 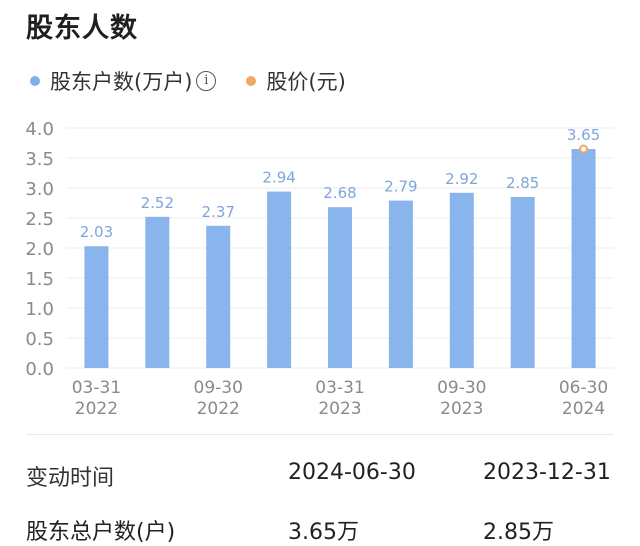 What do you see at coordinates (461, 179) in the screenshot?
I see `data-label: 2.92` at bounding box center [461, 179].